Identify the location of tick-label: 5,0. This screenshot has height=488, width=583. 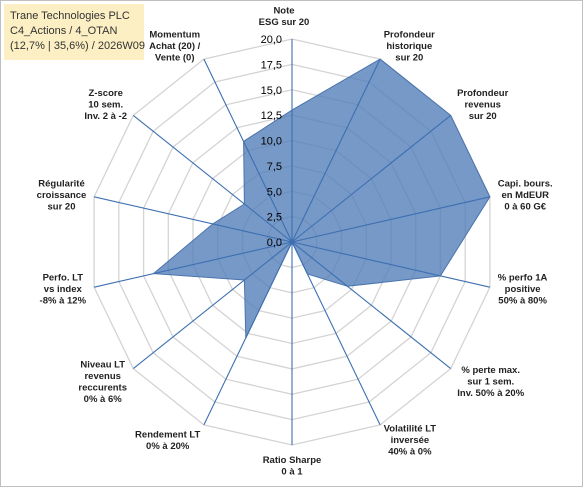
(274, 192).